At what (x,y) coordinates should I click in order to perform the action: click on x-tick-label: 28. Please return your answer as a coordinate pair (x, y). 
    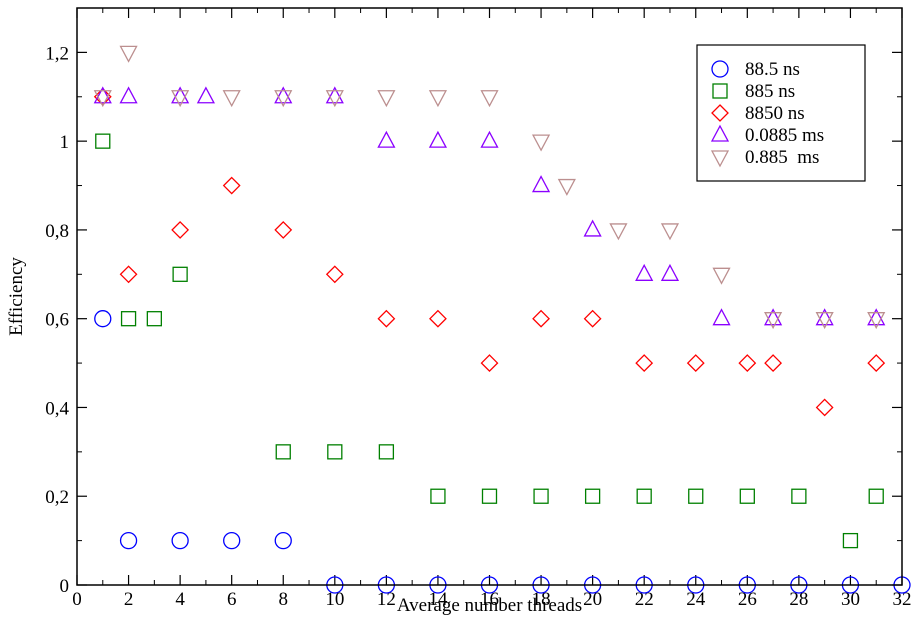
    Looking at the image, I should click on (798, 599).